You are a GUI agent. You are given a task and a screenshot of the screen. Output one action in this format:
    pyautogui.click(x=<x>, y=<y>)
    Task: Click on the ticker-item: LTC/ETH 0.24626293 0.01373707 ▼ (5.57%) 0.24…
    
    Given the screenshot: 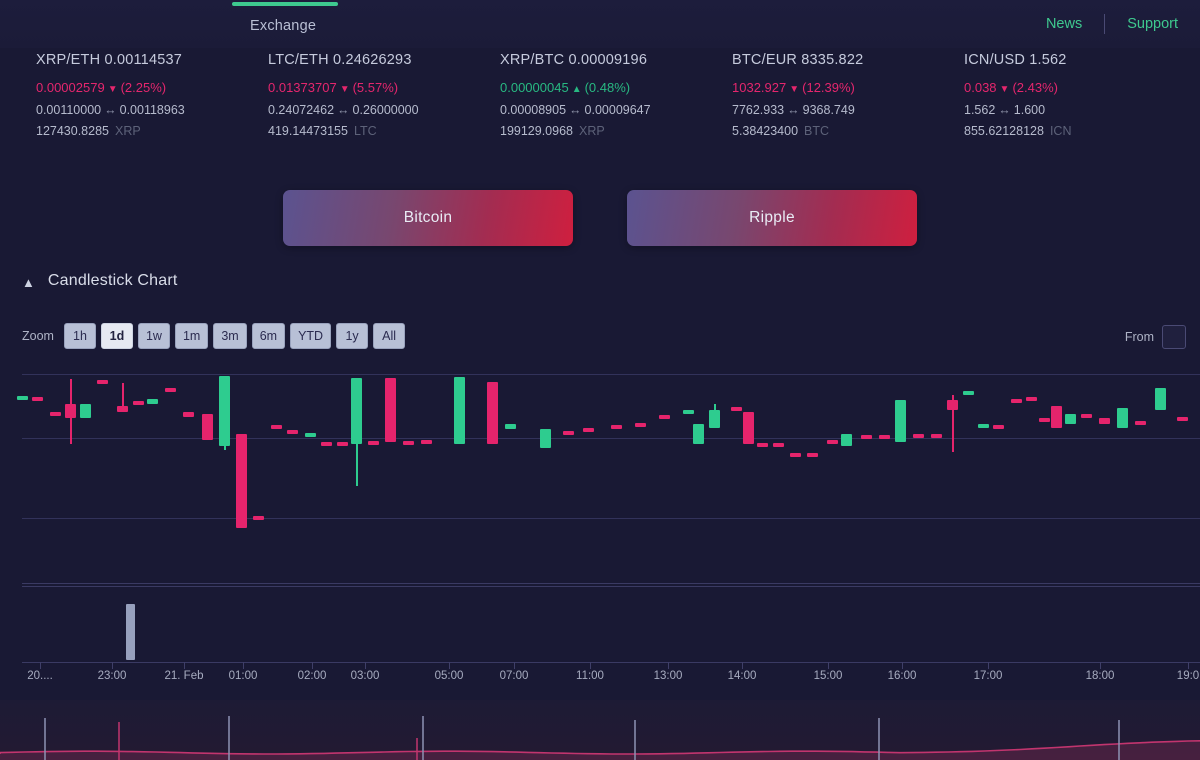 What is the action you would take?
    pyautogui.click(x=348, y=112)
    